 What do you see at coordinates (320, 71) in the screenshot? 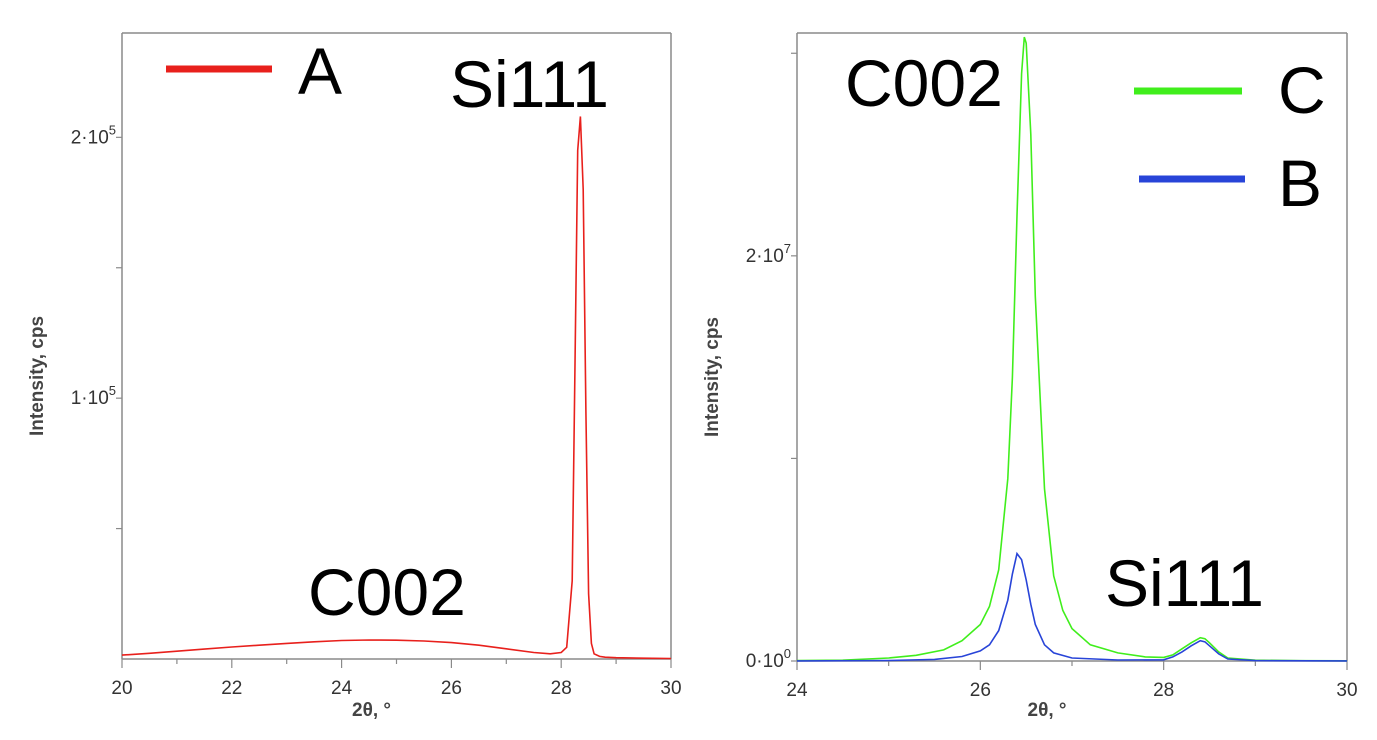
I see `legend-label-a: A` at bounding box center [320, 71].